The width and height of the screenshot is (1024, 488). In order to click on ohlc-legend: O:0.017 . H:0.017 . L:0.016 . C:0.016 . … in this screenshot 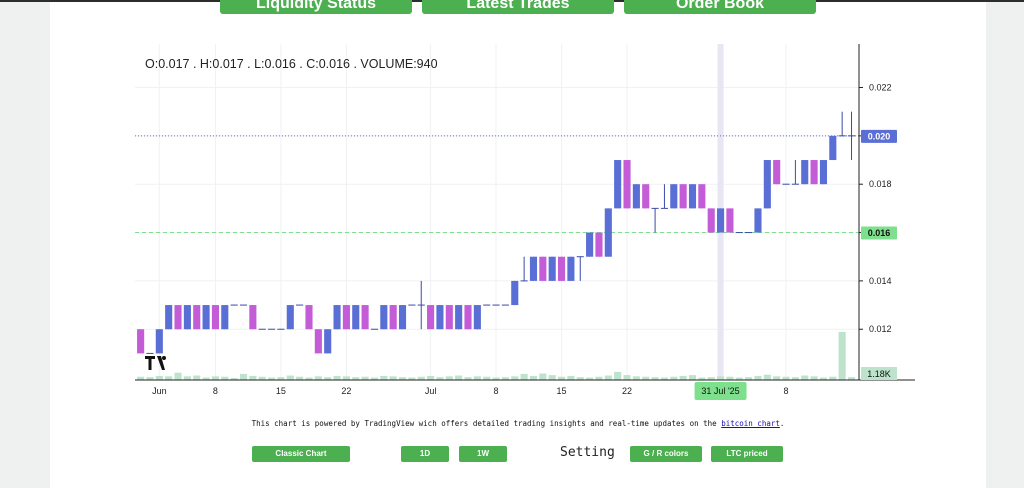, I will do `click(291, 64)`.